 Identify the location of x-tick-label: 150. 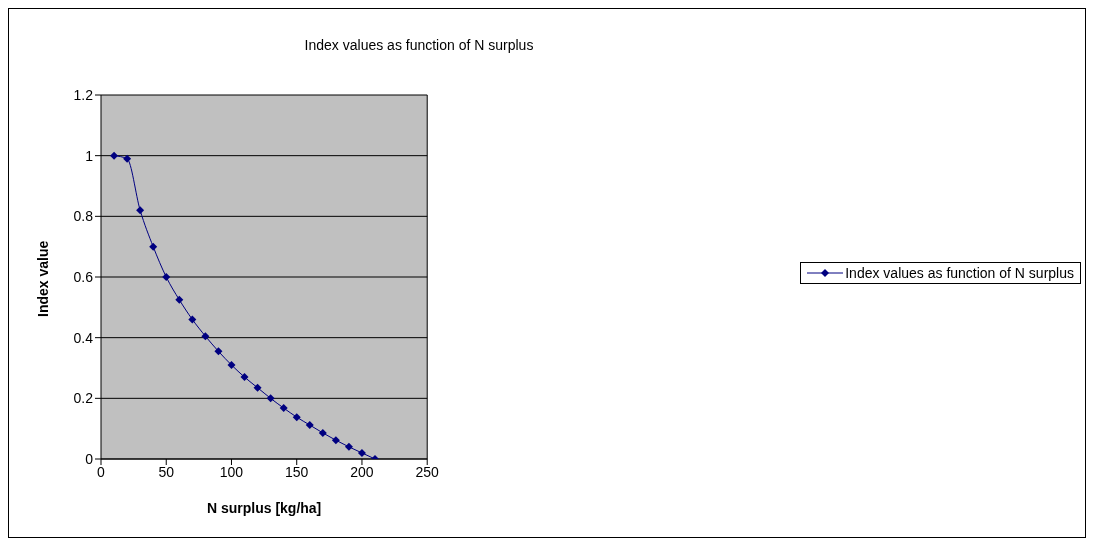
(297, 471).